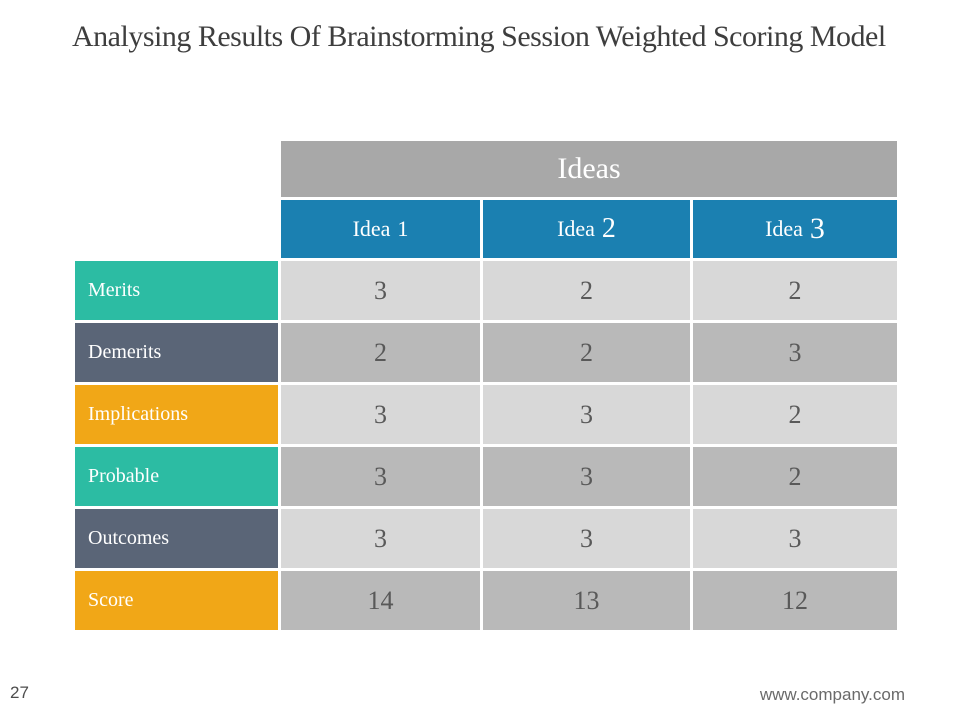 This screenshot has width=960, height=720. What do you see at coordinates (608, 228) in the screenshot?
I see `column-header-number: 2` at bounding box center [608, 228].